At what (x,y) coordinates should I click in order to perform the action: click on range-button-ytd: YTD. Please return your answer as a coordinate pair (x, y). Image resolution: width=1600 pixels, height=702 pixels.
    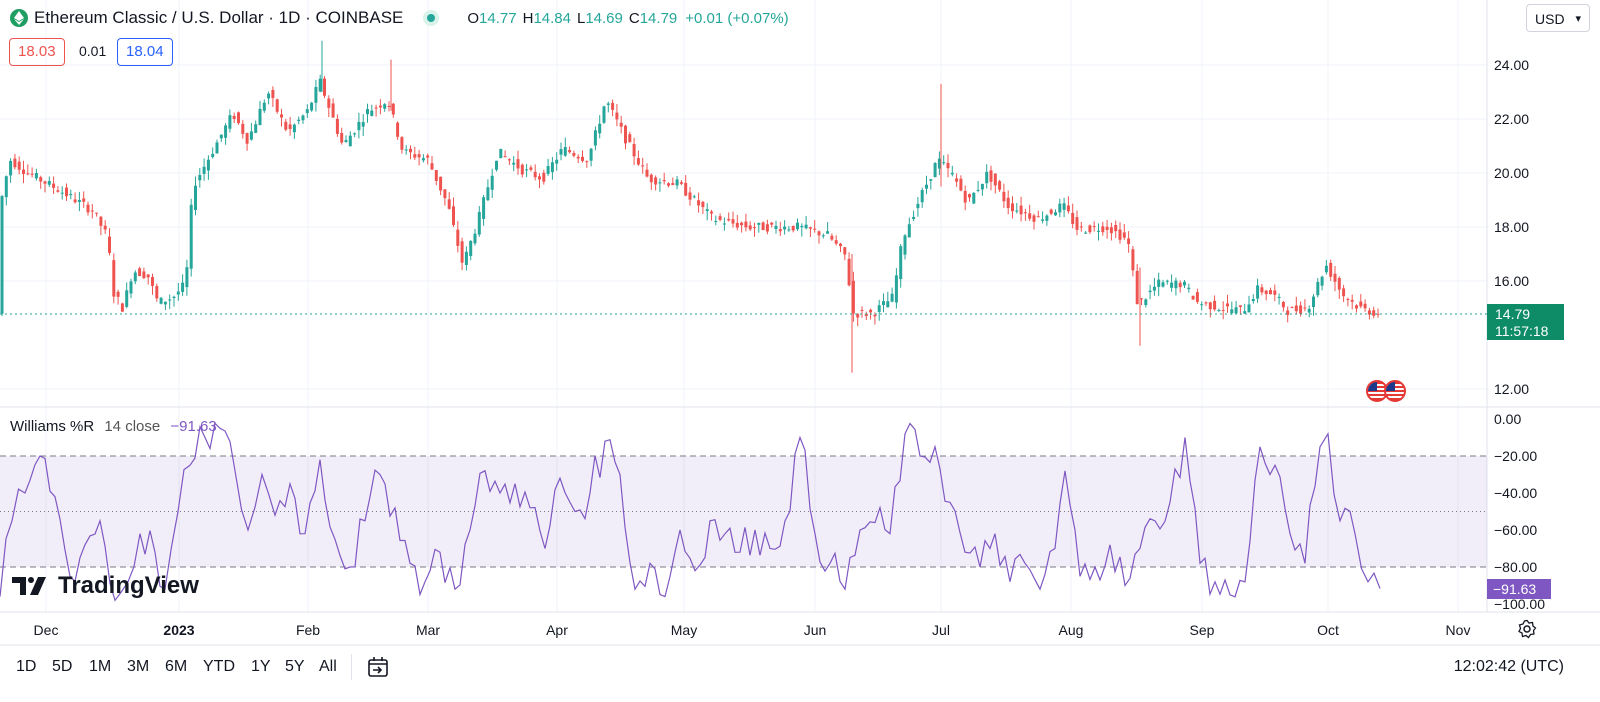
    Looking at the image, I should click on (219, 666).